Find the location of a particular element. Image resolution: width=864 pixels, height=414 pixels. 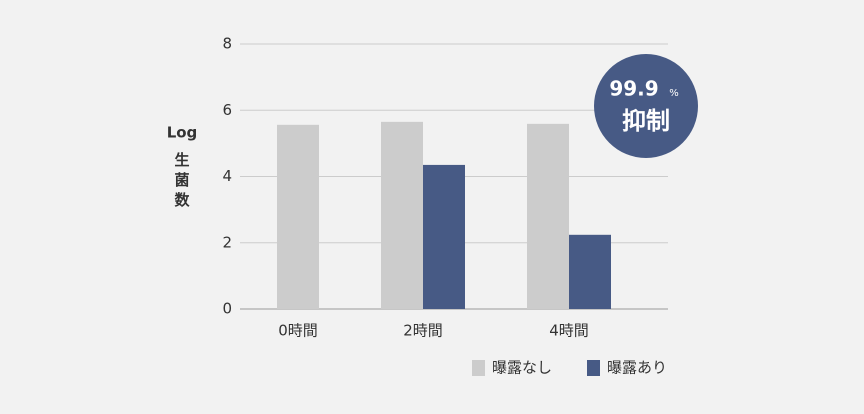

x-tick-label: 2時間 is located at coordinates (423, 331).